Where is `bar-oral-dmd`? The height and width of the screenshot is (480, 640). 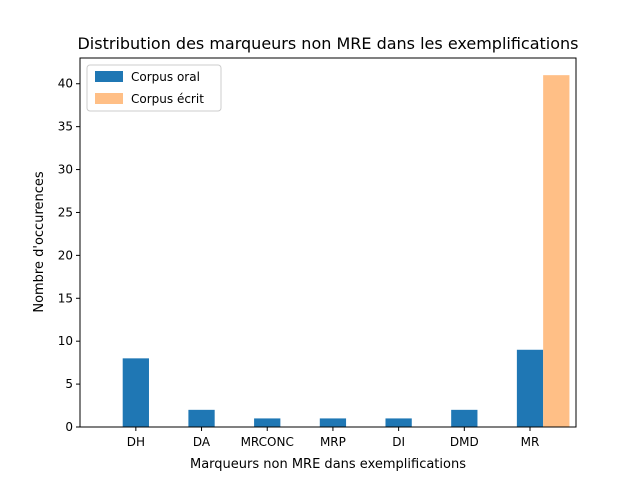 bar-oral-dmd is located at coordinates (464, 418).